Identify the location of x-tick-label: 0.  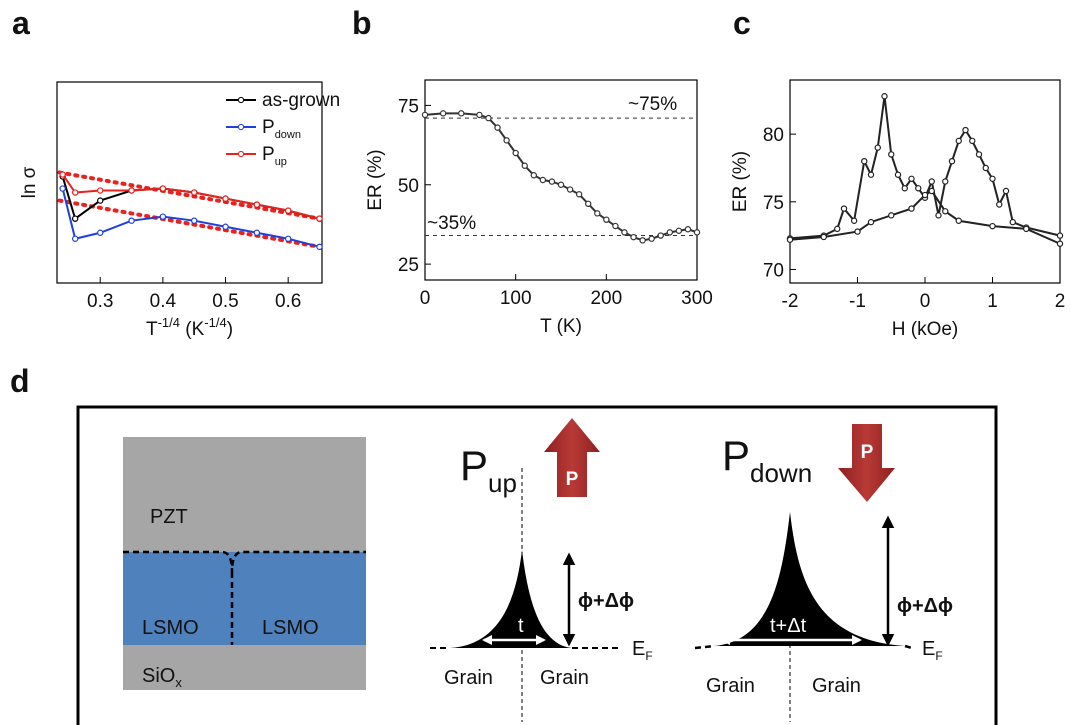
(925, 301).